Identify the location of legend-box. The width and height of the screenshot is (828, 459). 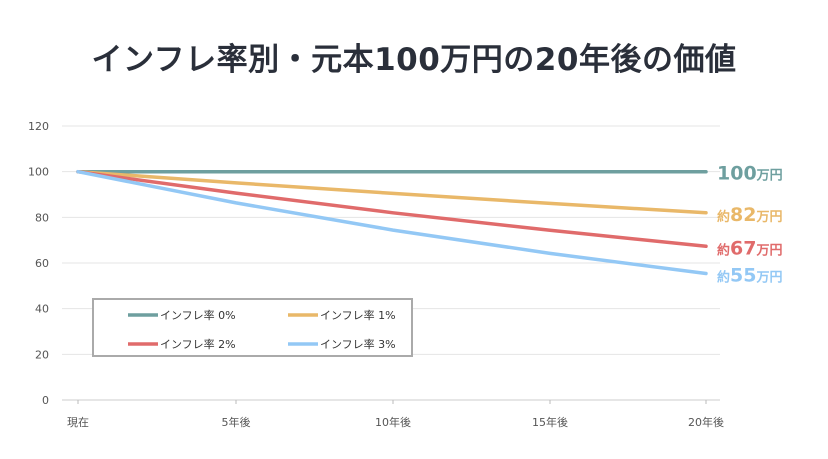
(252, 327).